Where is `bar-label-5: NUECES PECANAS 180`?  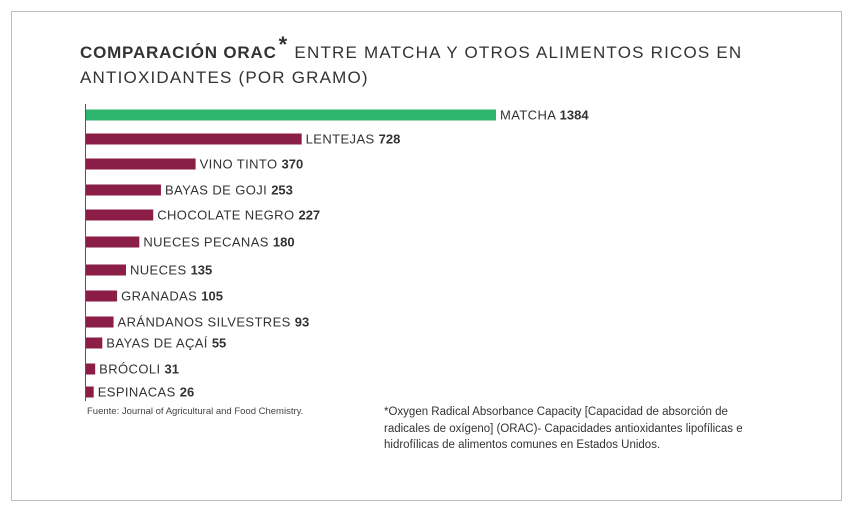
bar-label-5: NUECES PECANAS 180 is located at coordinates (218, 242).